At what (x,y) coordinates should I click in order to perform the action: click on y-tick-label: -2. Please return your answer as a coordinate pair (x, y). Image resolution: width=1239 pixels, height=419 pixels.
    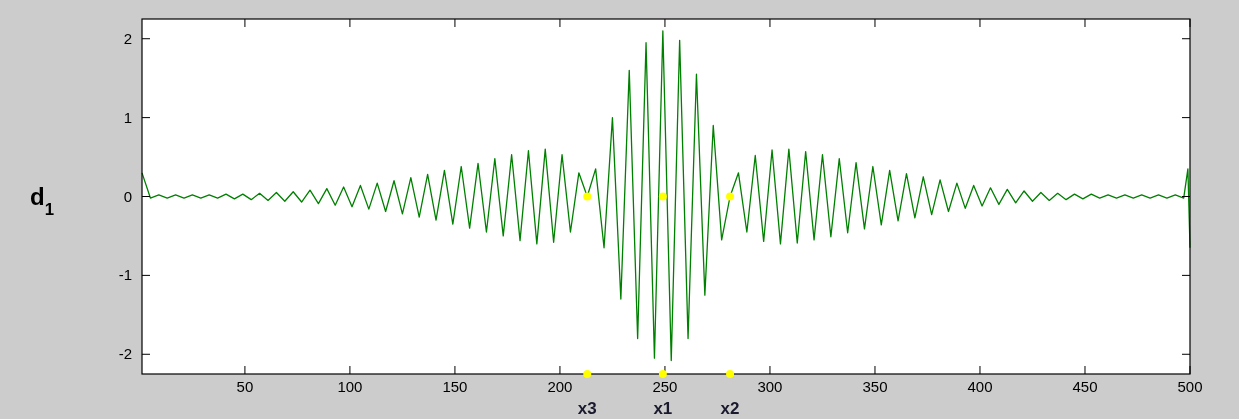
    Looking at the image, I should click on (125, 354).